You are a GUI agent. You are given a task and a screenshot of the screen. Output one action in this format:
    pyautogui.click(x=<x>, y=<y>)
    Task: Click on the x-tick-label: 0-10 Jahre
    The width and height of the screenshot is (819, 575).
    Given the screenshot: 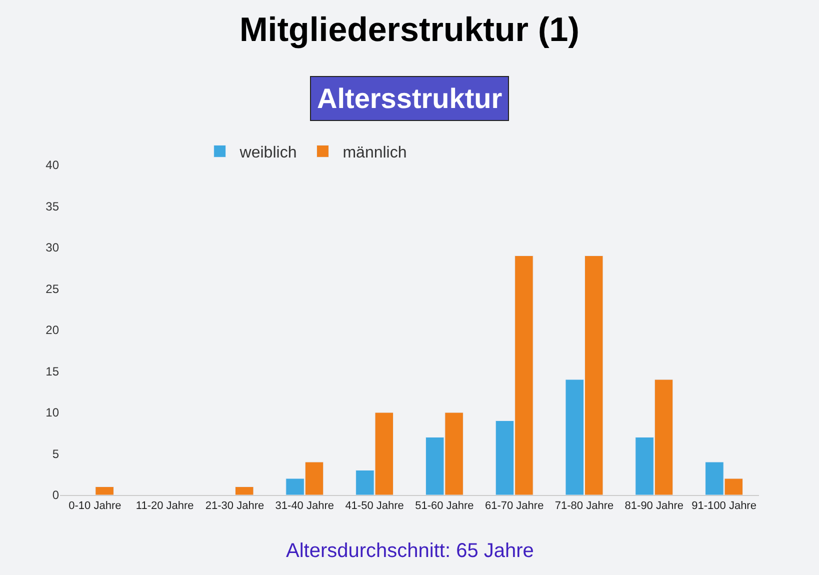 What is the action you would take?
    pyautogui.click(x=95, y=506)
    